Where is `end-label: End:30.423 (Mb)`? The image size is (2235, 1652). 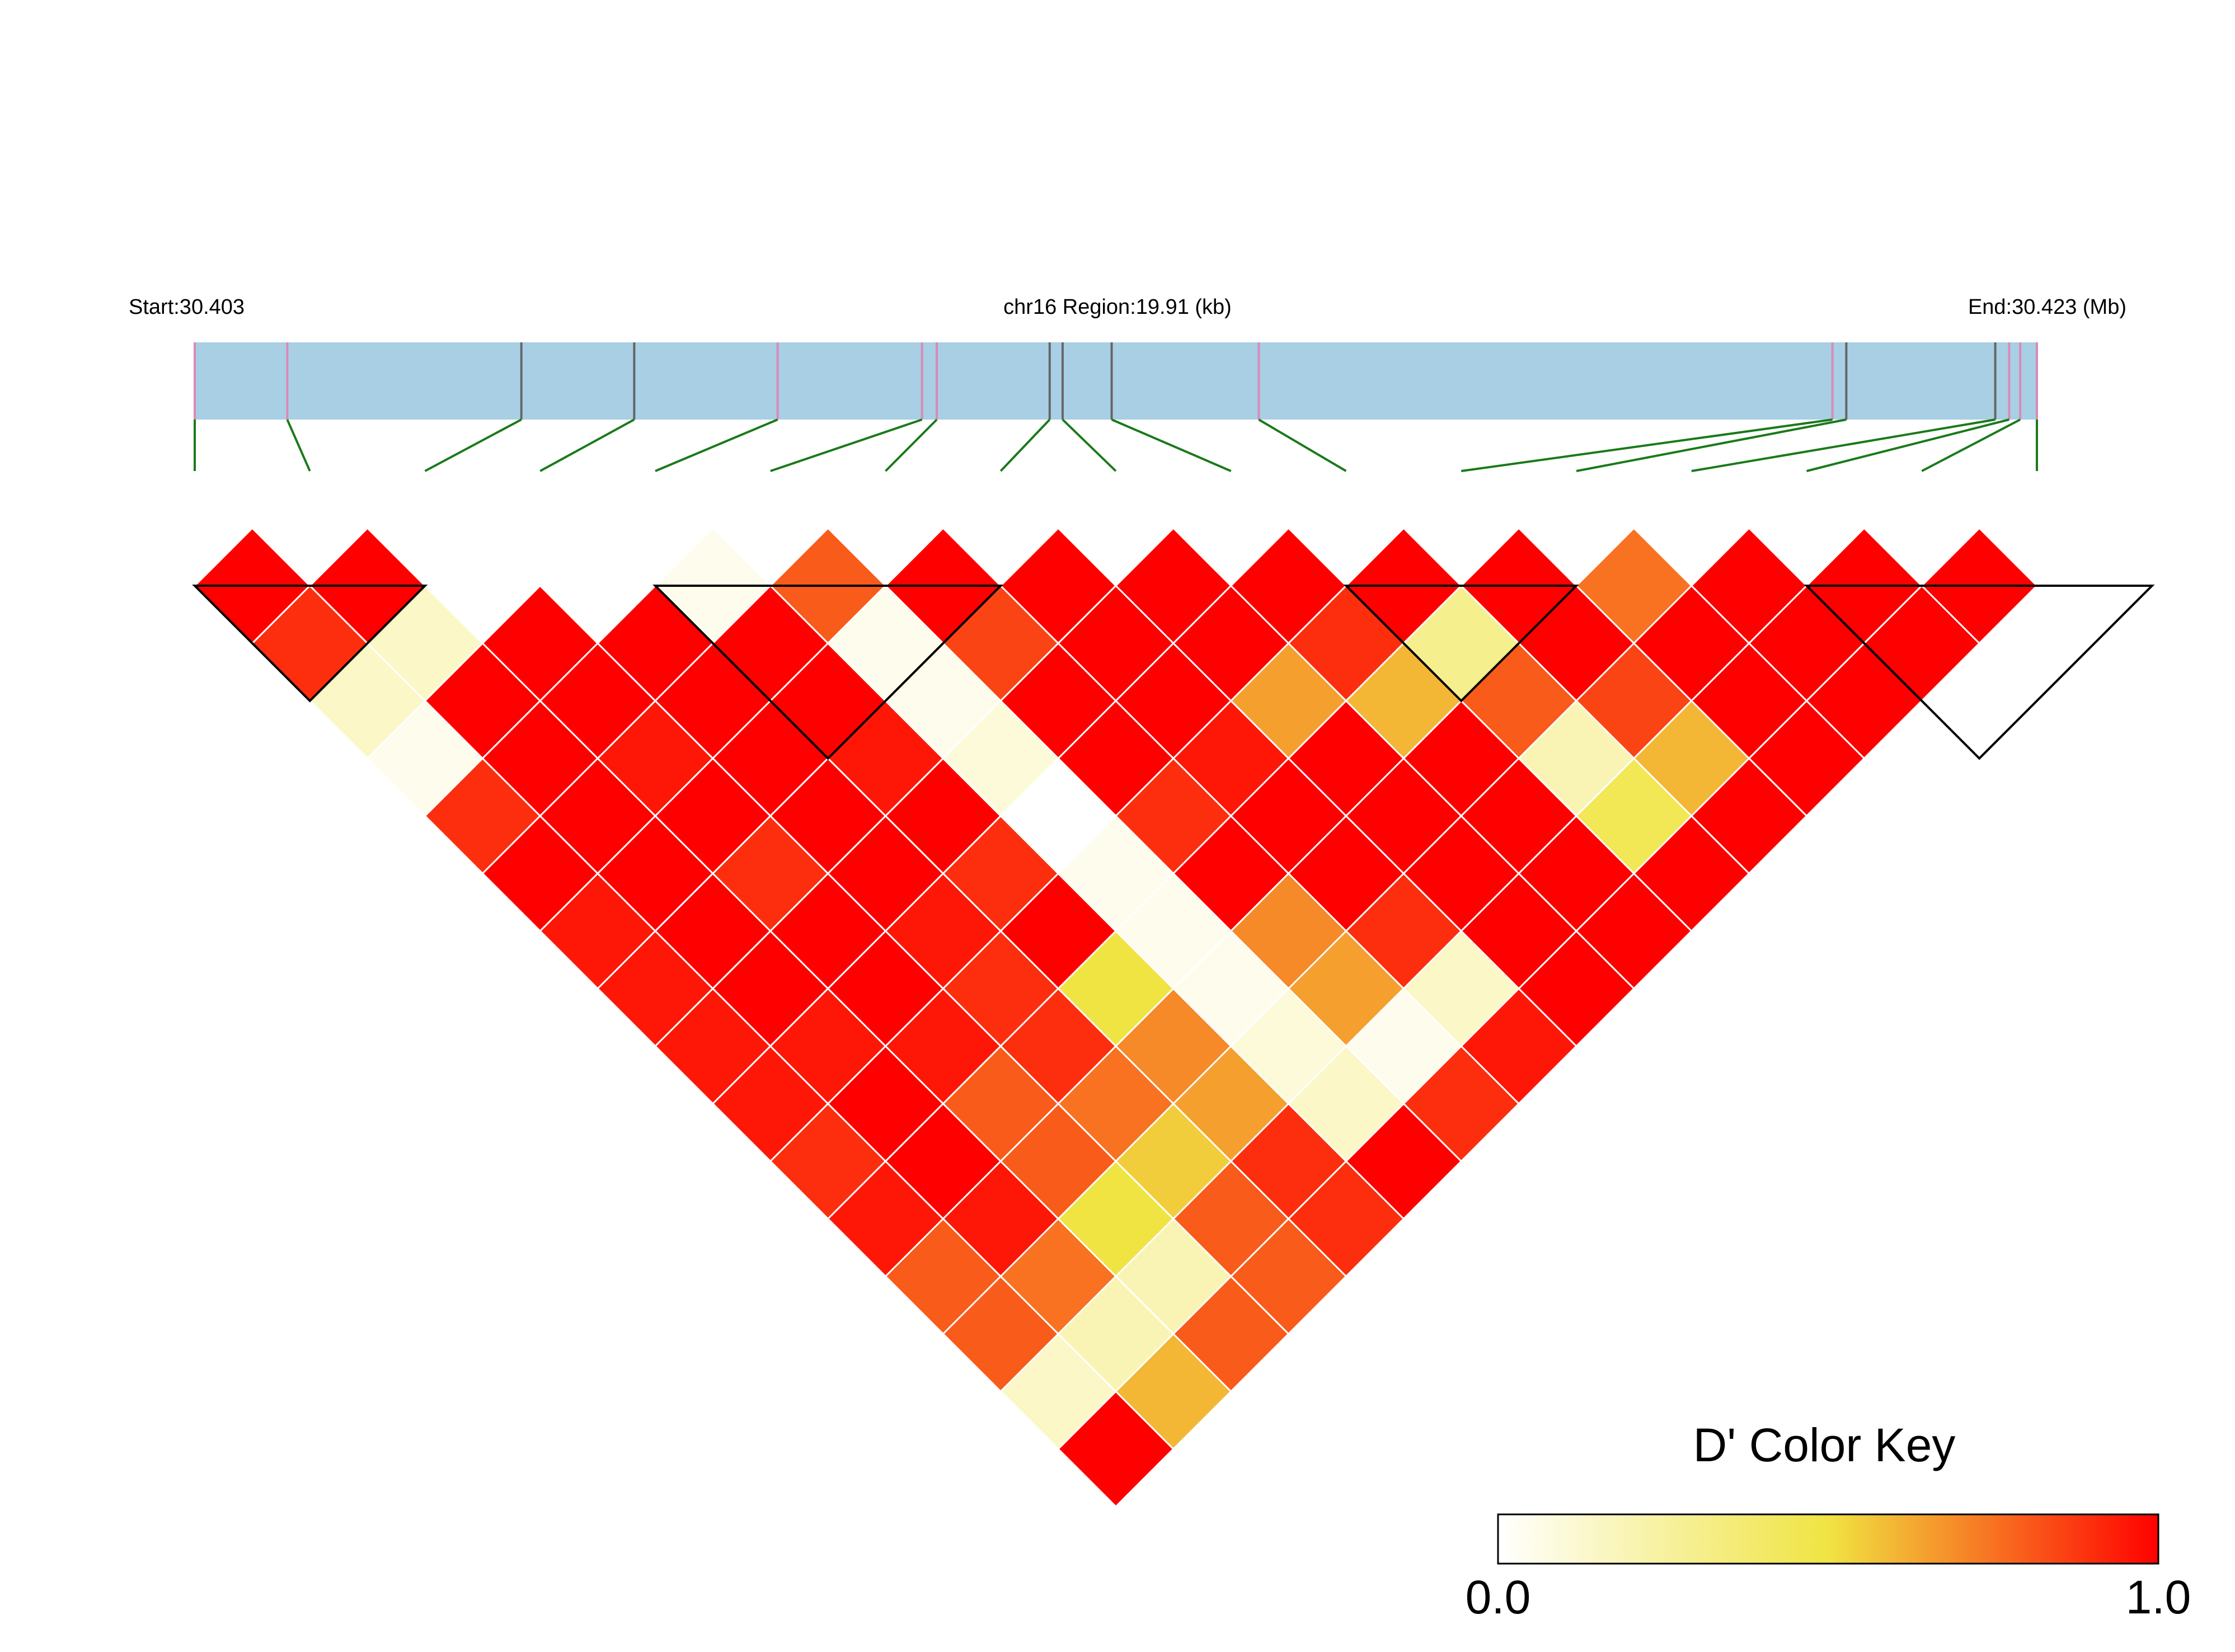
end-label: End:30.423 (Mb) is located at coordinates (2047, 307).